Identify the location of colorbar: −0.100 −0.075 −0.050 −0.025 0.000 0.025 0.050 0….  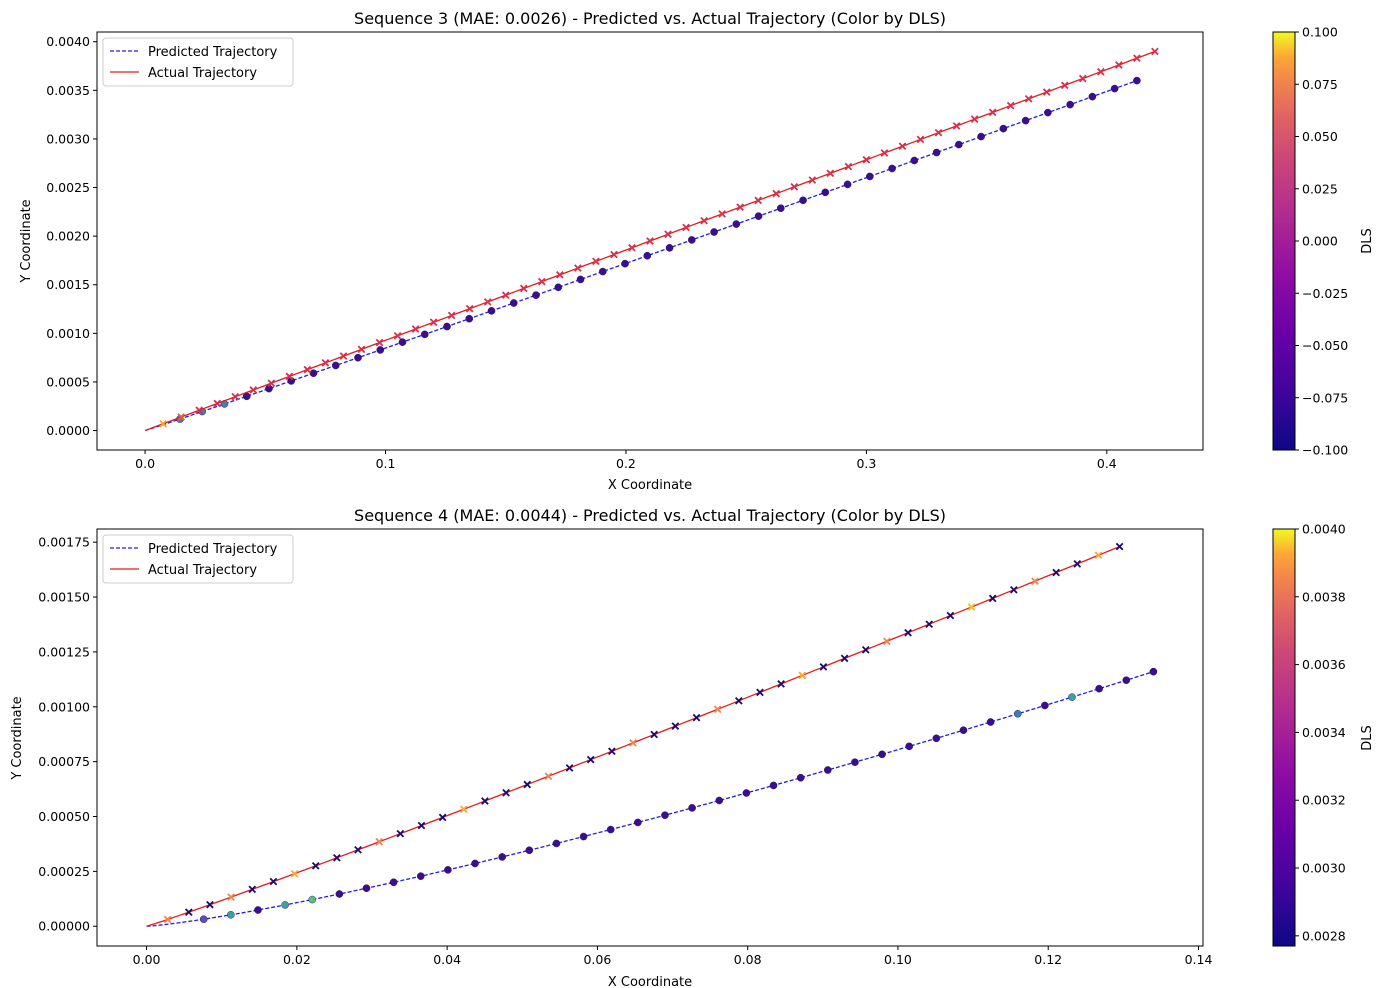
(1323, 241).